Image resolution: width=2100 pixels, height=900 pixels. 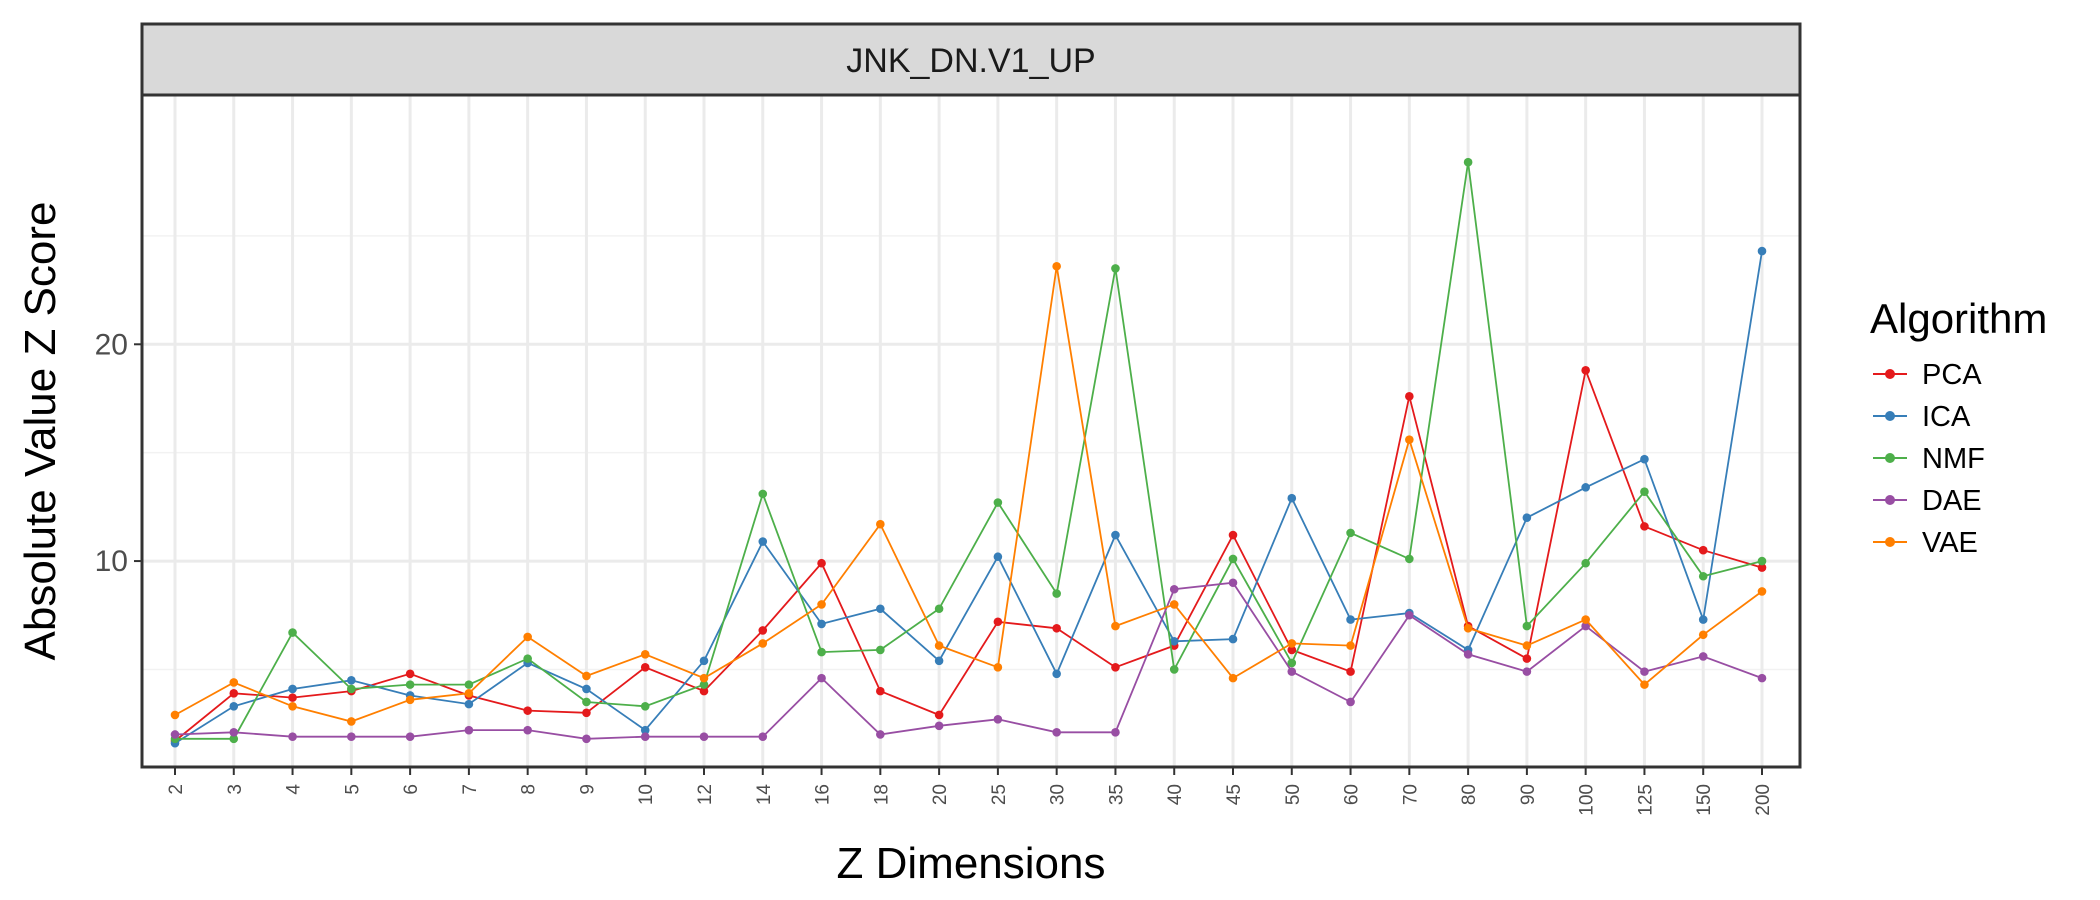 What do you see at coordinates (1587, 800) in the screenshot?
I see `x-tick-label: 100` at bounding box center [1587, 800].